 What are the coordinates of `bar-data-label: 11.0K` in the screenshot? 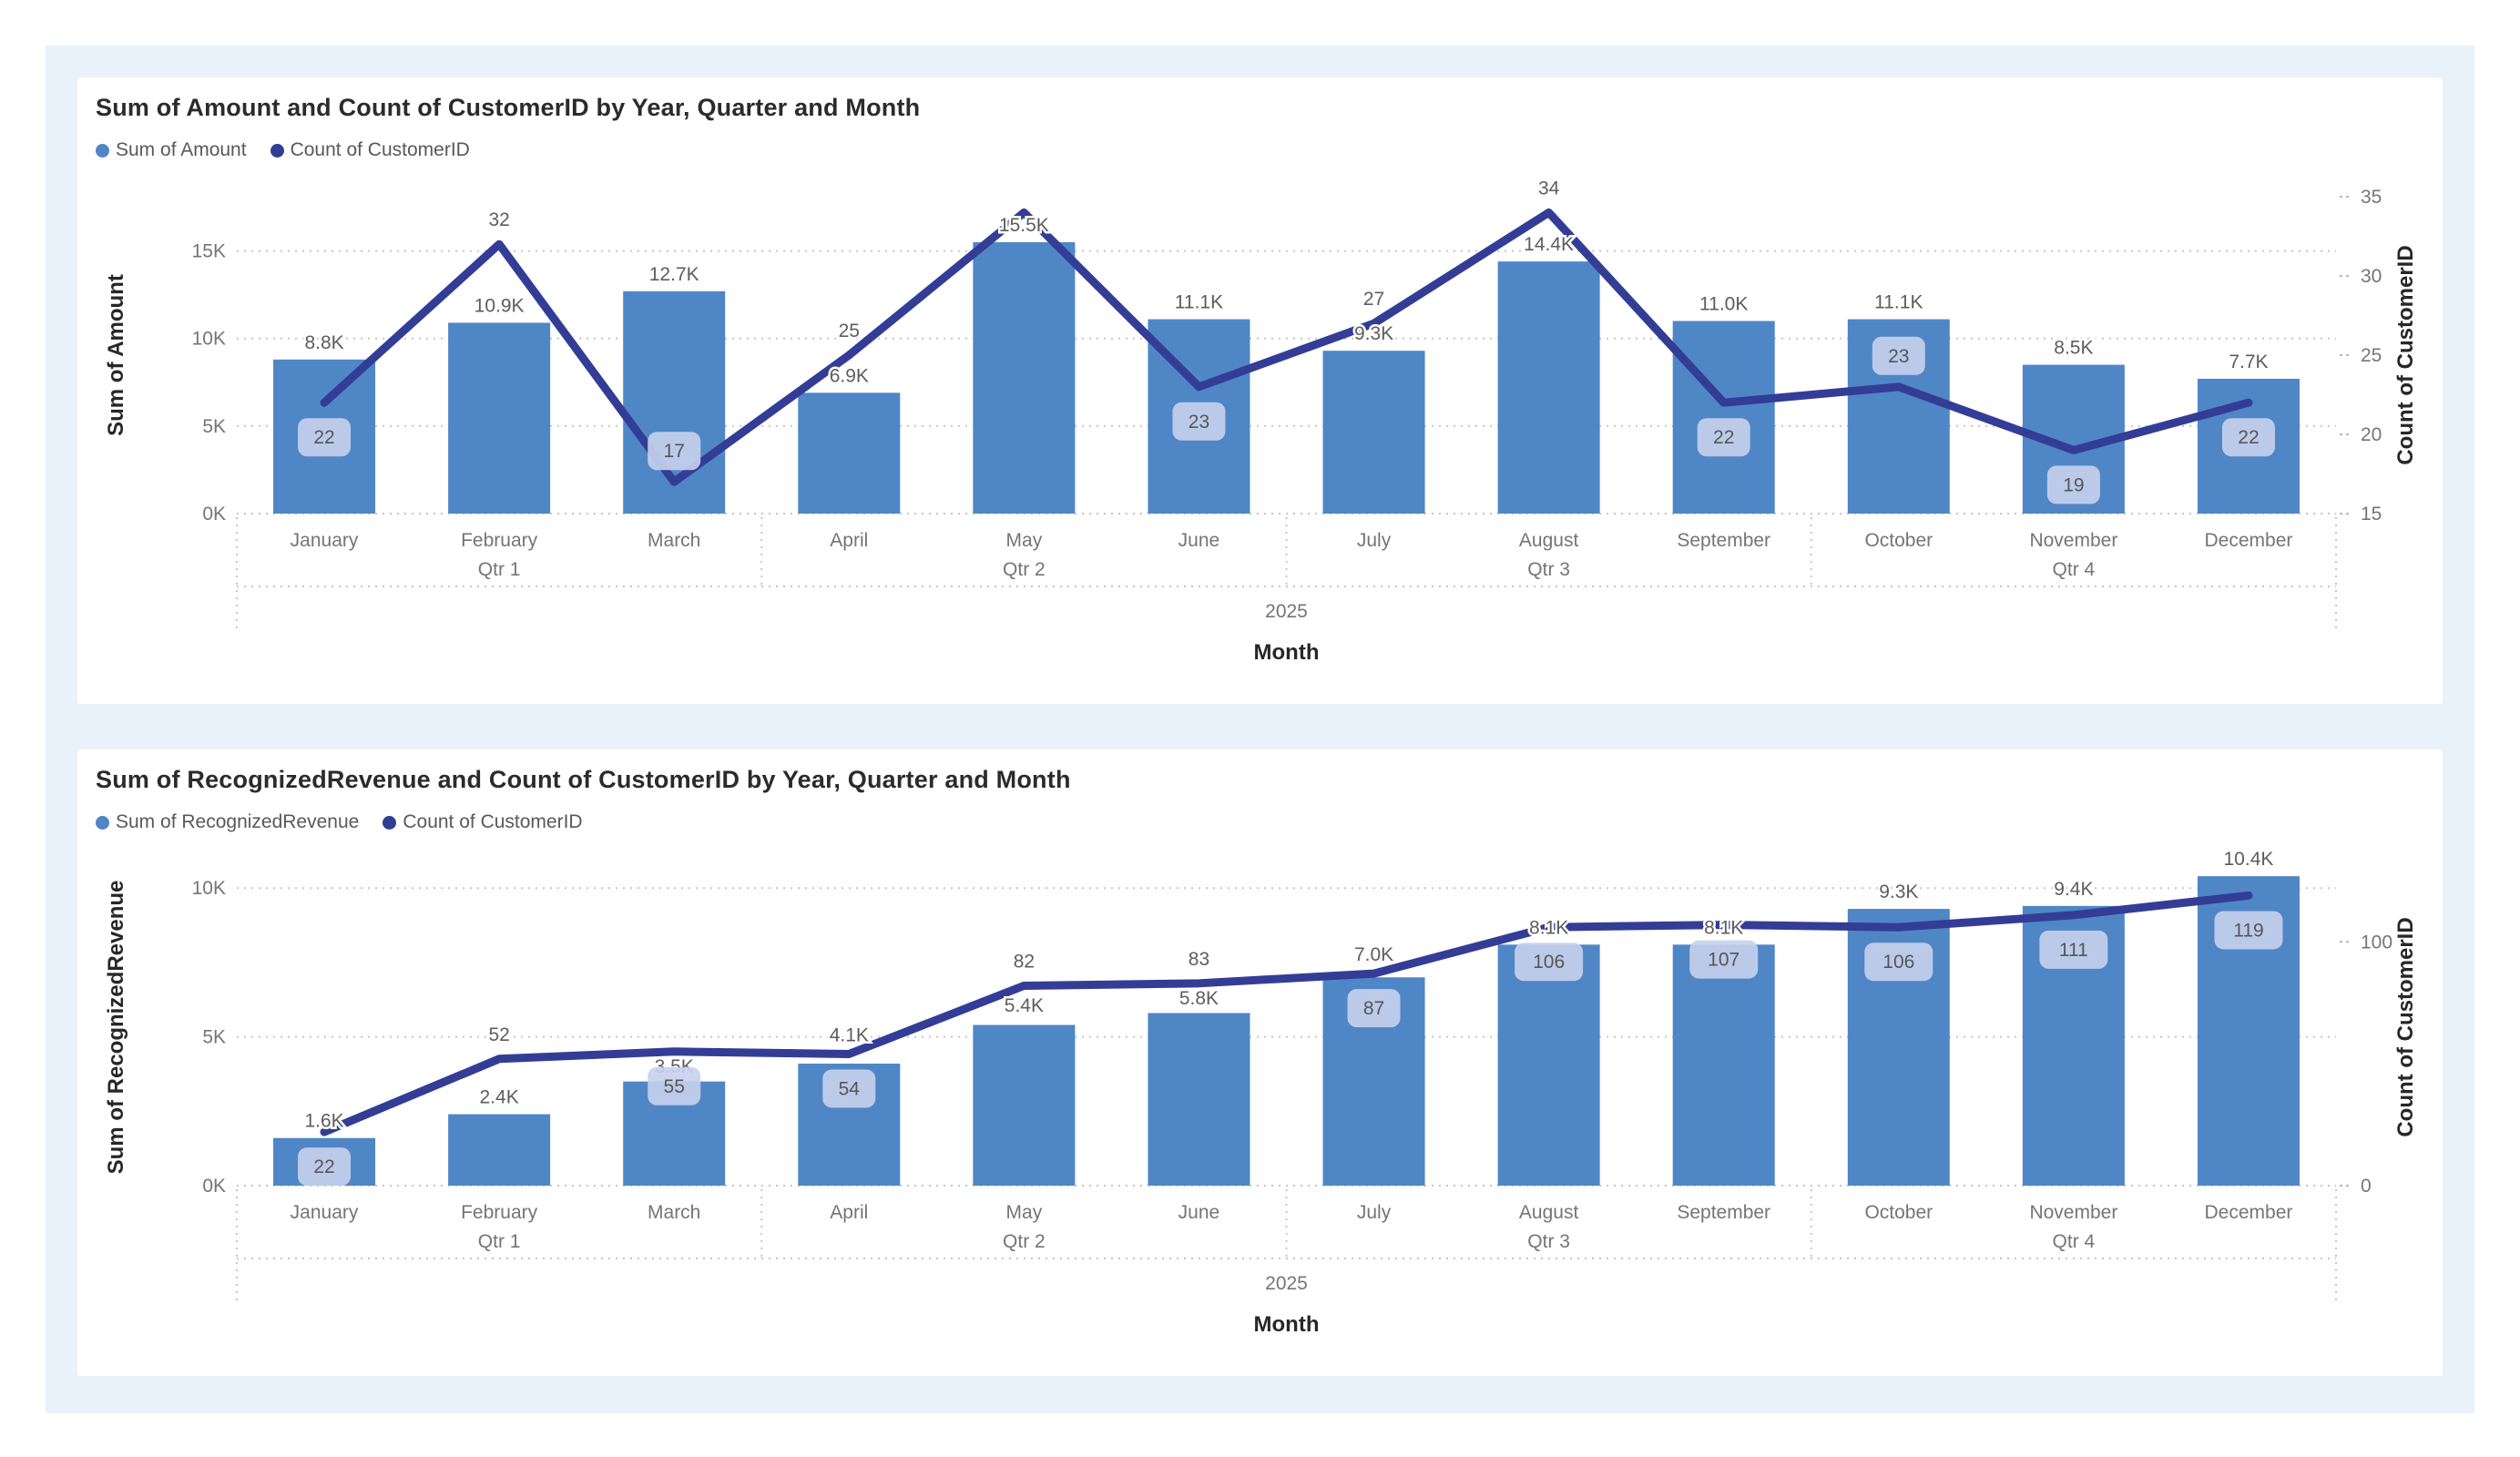 It's located at (1723, 304).